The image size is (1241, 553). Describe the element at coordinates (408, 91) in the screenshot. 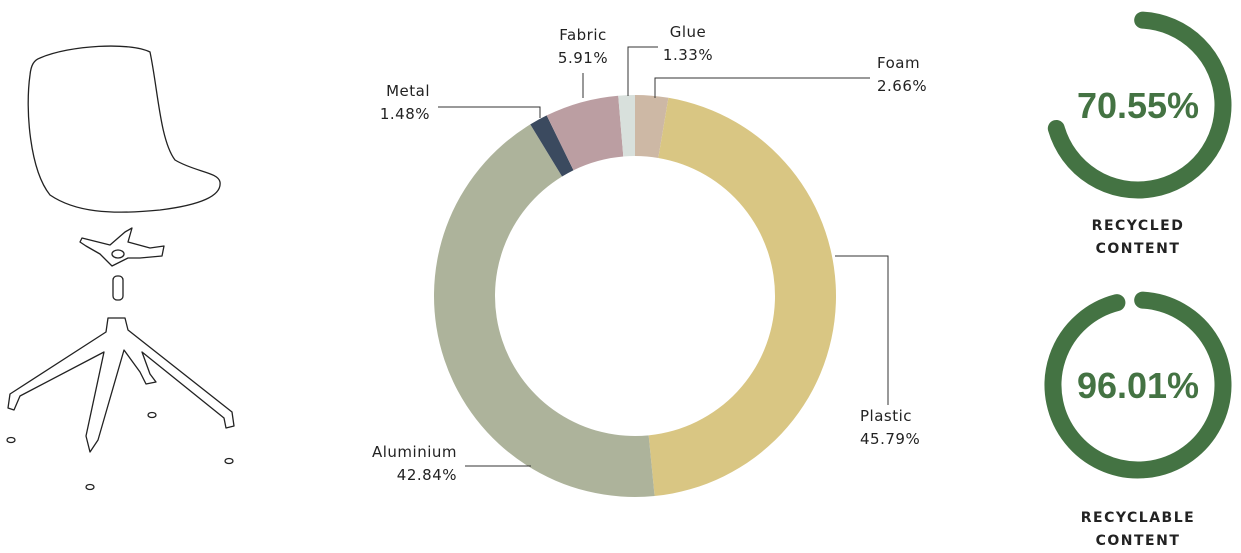

I see `segment-name: Metal` at that location.